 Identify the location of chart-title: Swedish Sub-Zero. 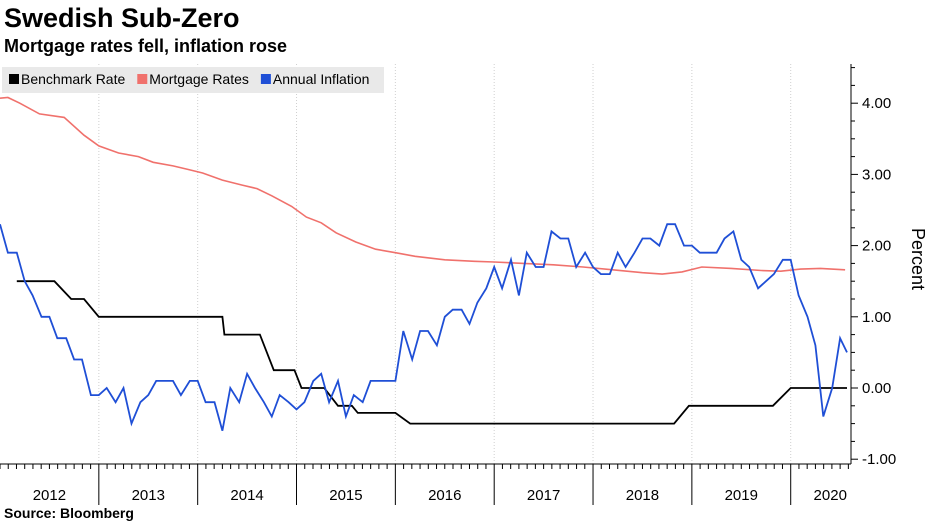
(122, 18).